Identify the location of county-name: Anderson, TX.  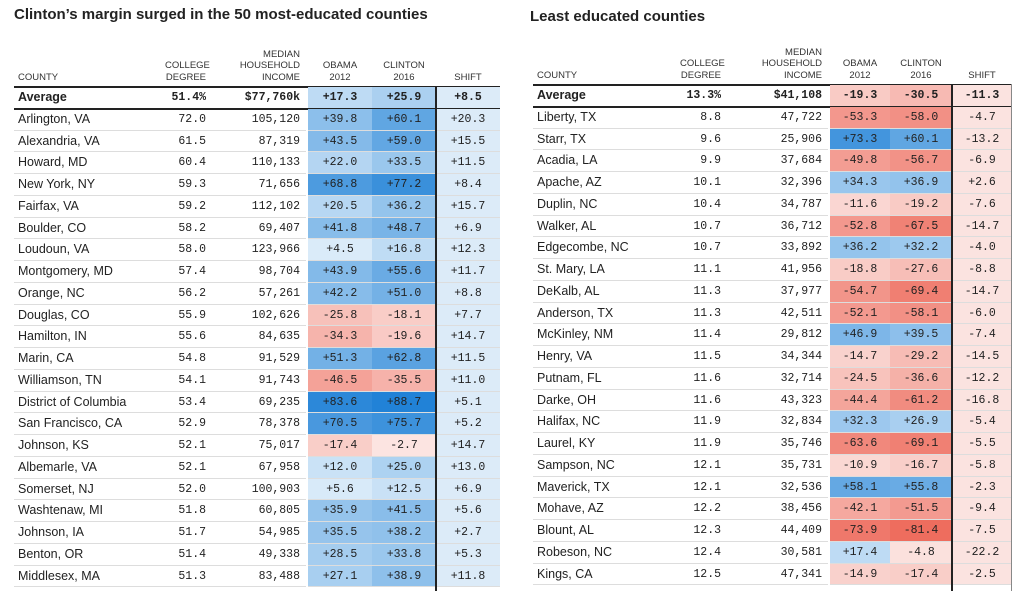
(606, 314).